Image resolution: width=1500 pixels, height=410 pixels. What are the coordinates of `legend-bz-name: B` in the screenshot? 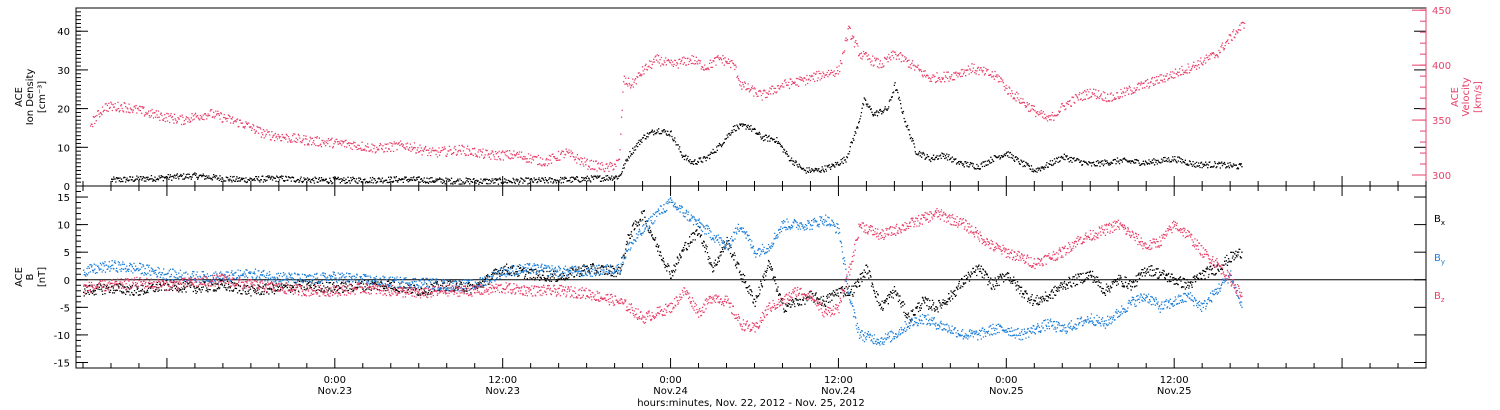 It's located at (1437, 296).